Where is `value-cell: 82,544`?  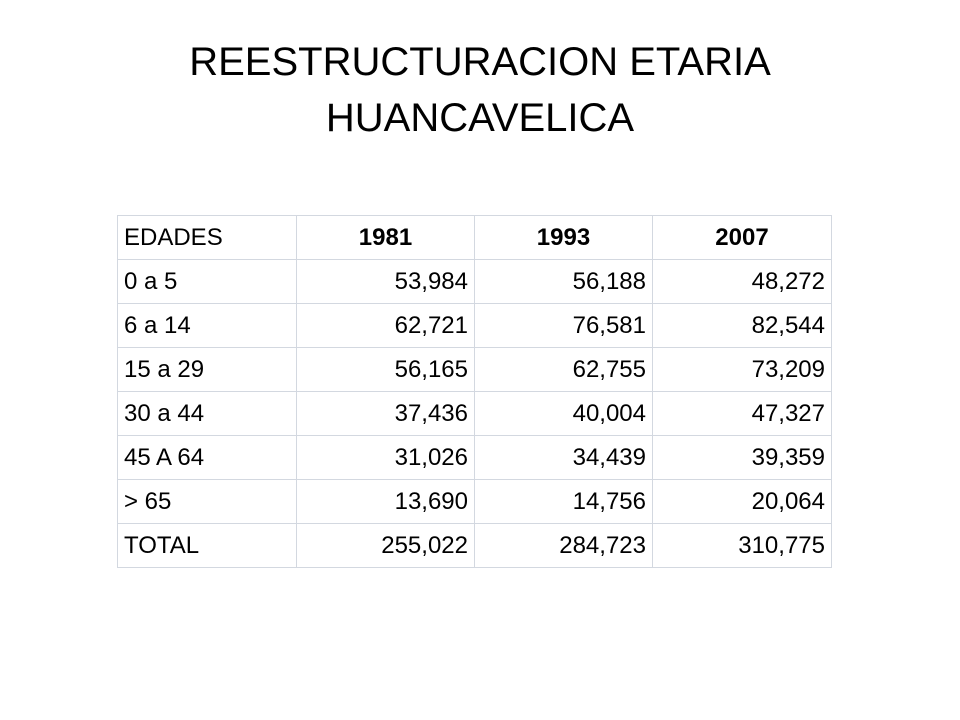 value-cell: 82,544 is located at coordinates (742, 325).